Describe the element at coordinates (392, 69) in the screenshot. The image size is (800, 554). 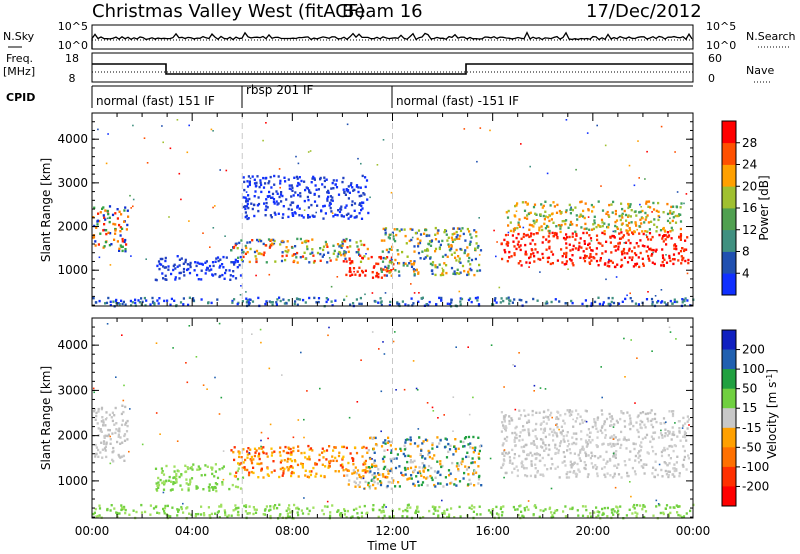
I see `freq-series` at that location.